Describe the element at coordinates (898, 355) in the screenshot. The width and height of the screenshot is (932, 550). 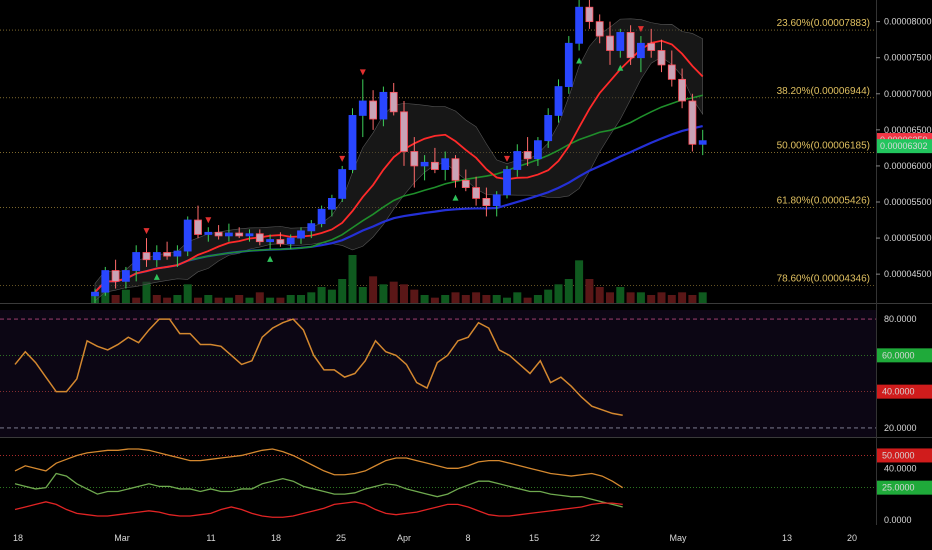
I see `rsi-60-label: 60.0000` at that location.